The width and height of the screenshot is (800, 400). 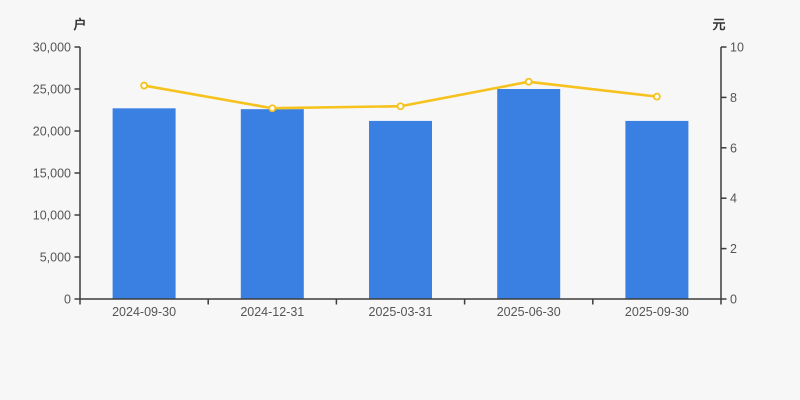 I want to click on right-axis-unit-label: 元, so click(x=719, y=24).